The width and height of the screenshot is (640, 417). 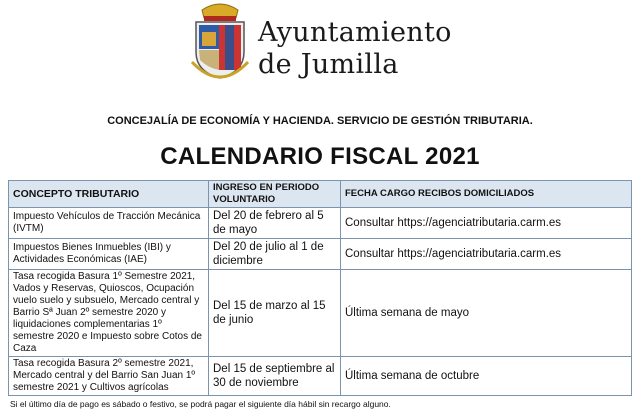 I want to click on column-header: CONCEPTO TRIBUTARIO, so click(x=108, y=194).